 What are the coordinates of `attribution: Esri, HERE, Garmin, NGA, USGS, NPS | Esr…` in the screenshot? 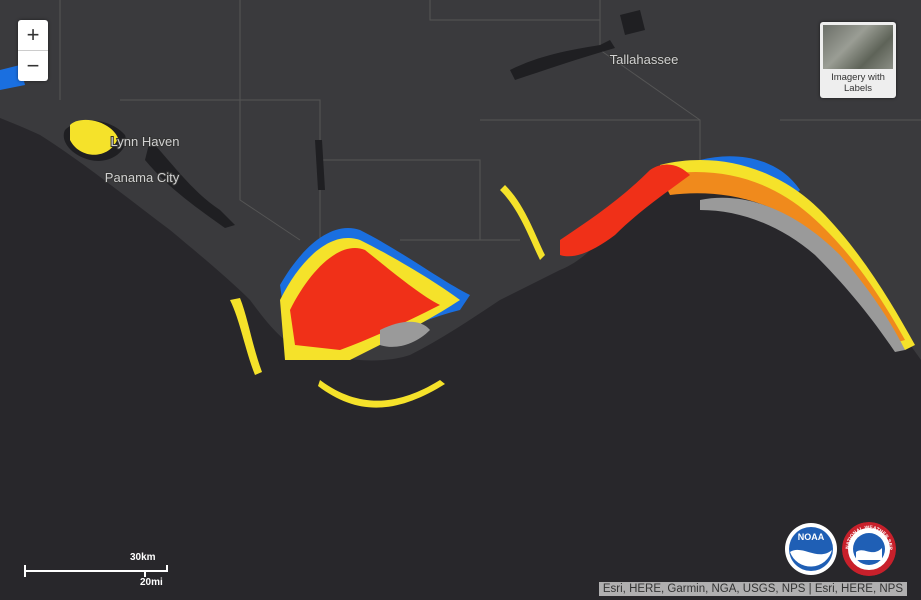 It's located at (752, 589).